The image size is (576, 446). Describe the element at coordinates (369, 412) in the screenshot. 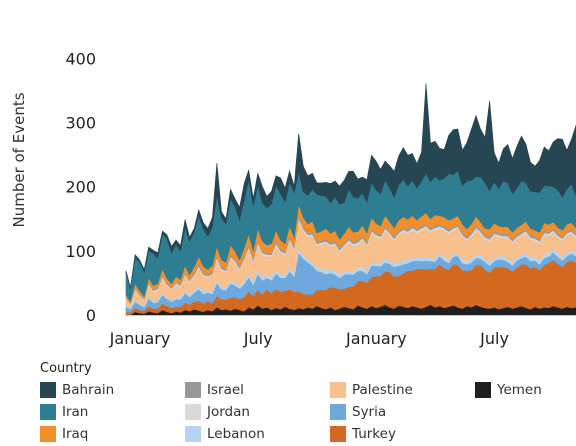

I see `legend-label: Syria` at that location.